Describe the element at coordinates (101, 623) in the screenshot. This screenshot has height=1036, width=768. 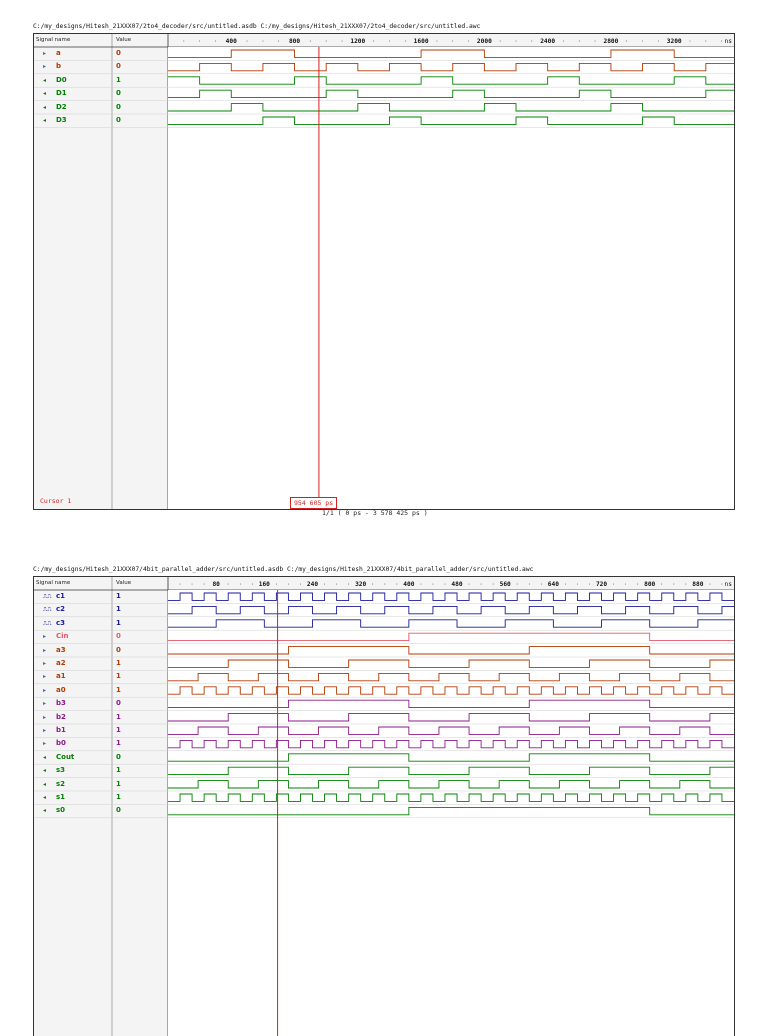
I see `signal-row-c3: ⎍⎍ c3 1` at that location.